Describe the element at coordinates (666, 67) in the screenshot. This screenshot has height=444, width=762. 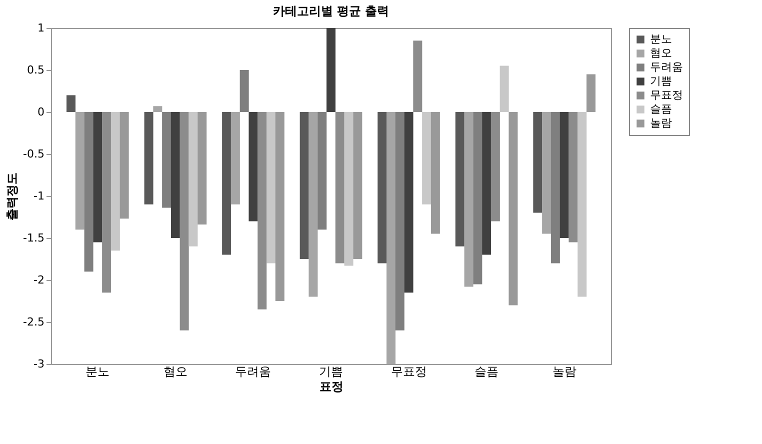
I see `legend-label: 두려움` at that location.